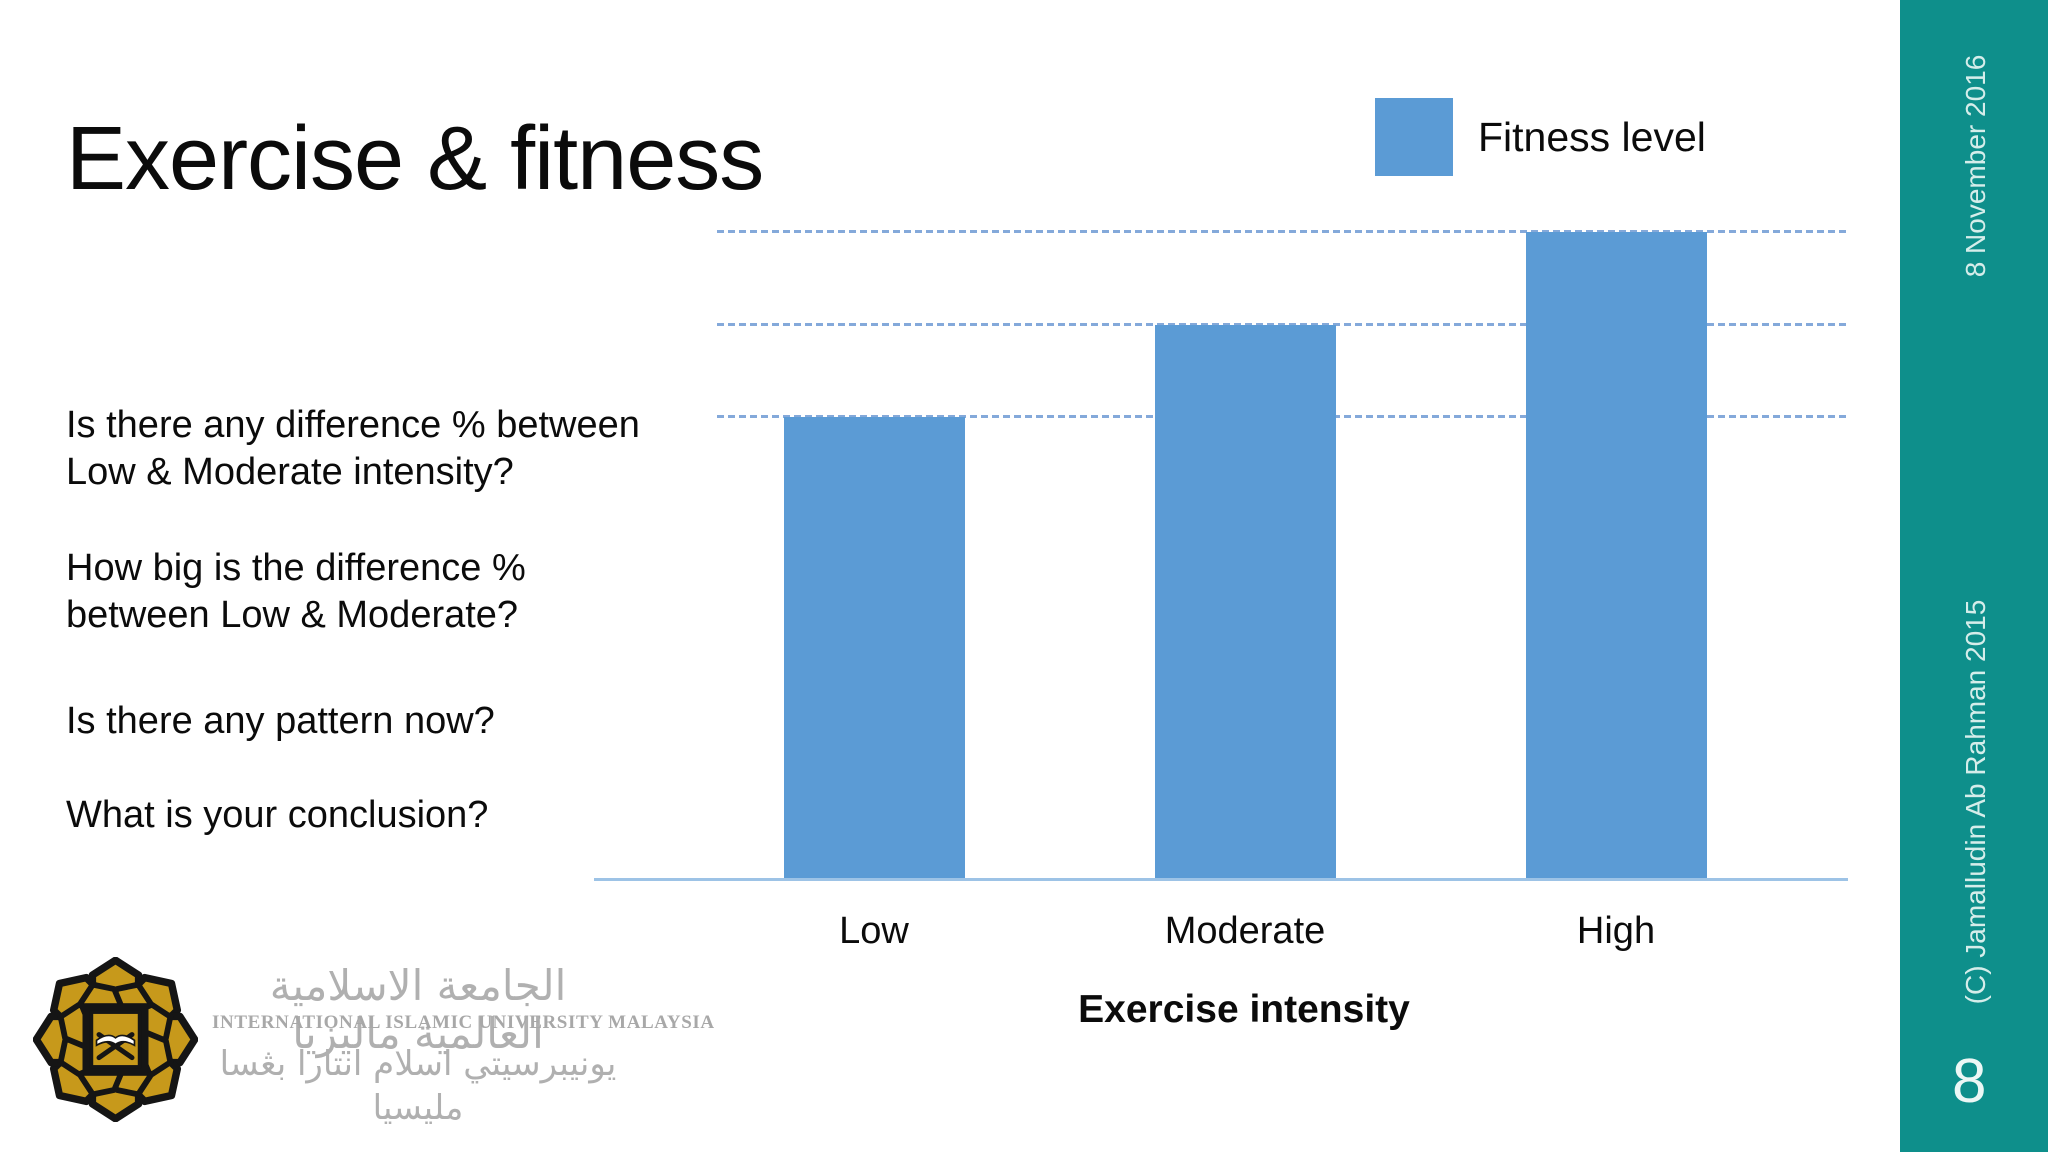 Image resolution: width=2048 pixels, height=1152 pixels. I want to click on category-label-high: High, so click(1616, 931).